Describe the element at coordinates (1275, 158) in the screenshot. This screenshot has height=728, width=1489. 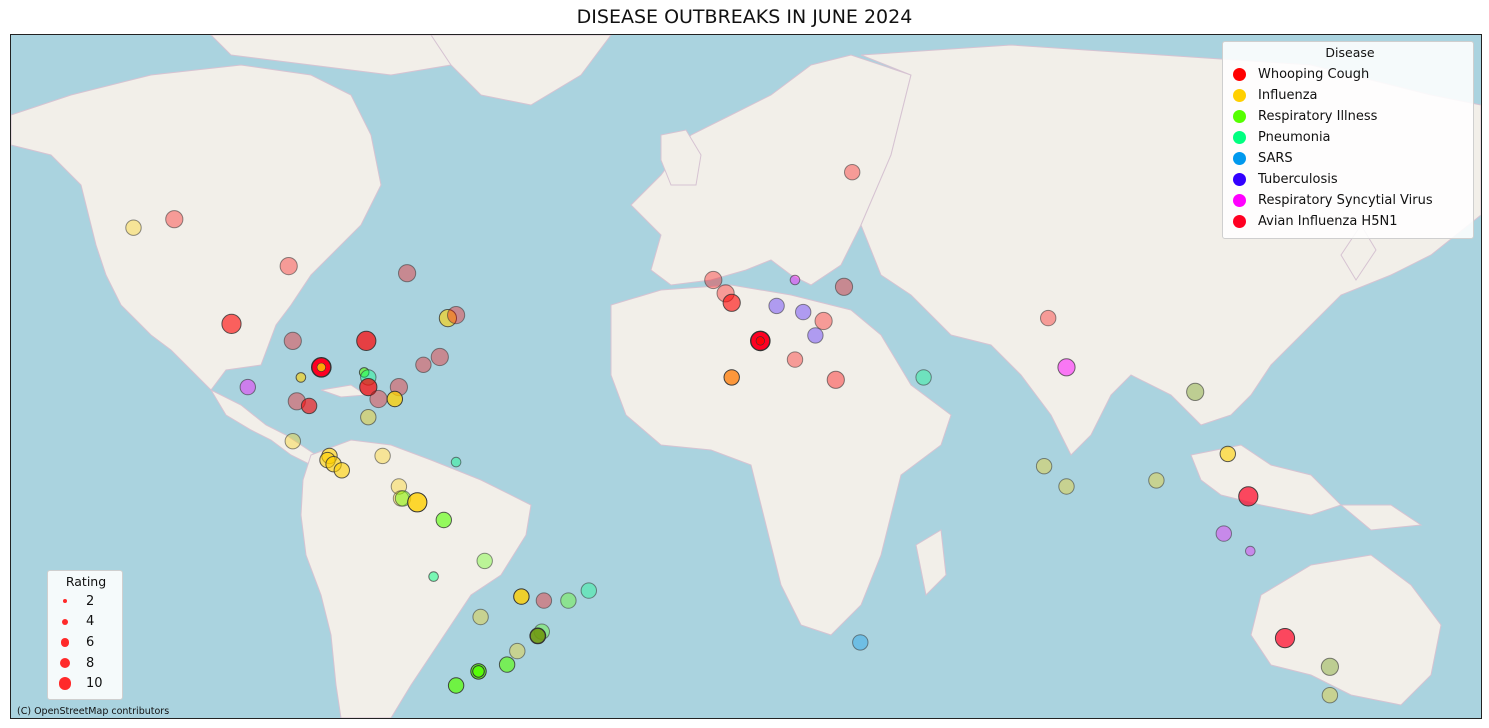
I see `disease-legend-label: SARS` at that location.